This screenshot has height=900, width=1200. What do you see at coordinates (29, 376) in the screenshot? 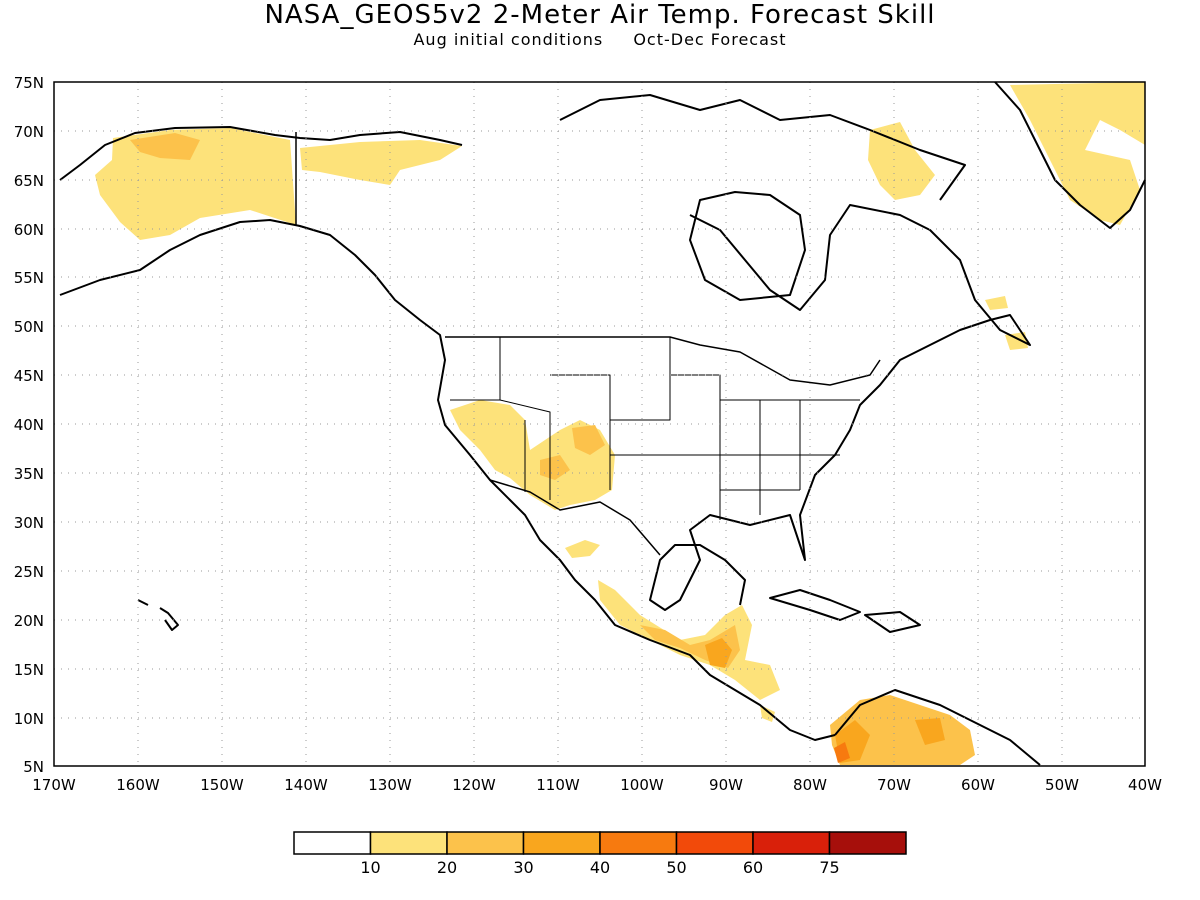
I see `lat-tick-label: 45N` at bounding box center [29, 376].